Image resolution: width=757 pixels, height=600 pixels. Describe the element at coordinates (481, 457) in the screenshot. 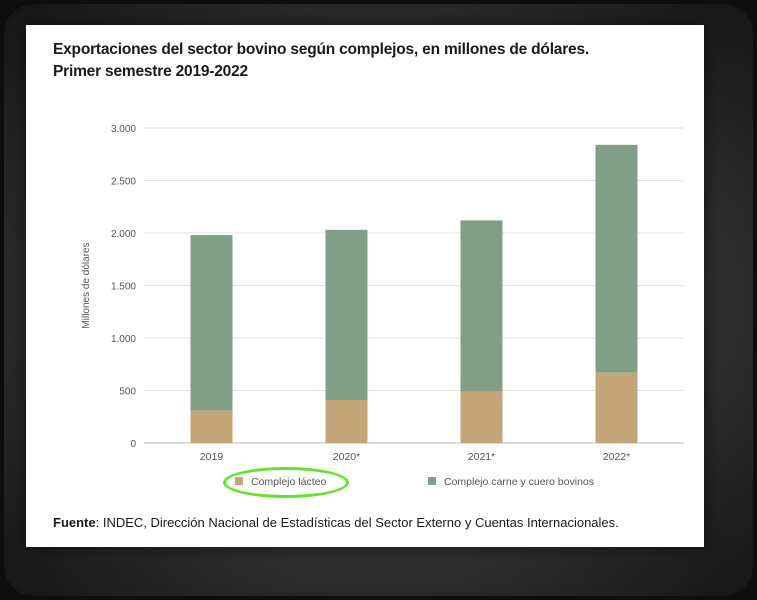

I see `x-tick-label: 2021*` at that location.